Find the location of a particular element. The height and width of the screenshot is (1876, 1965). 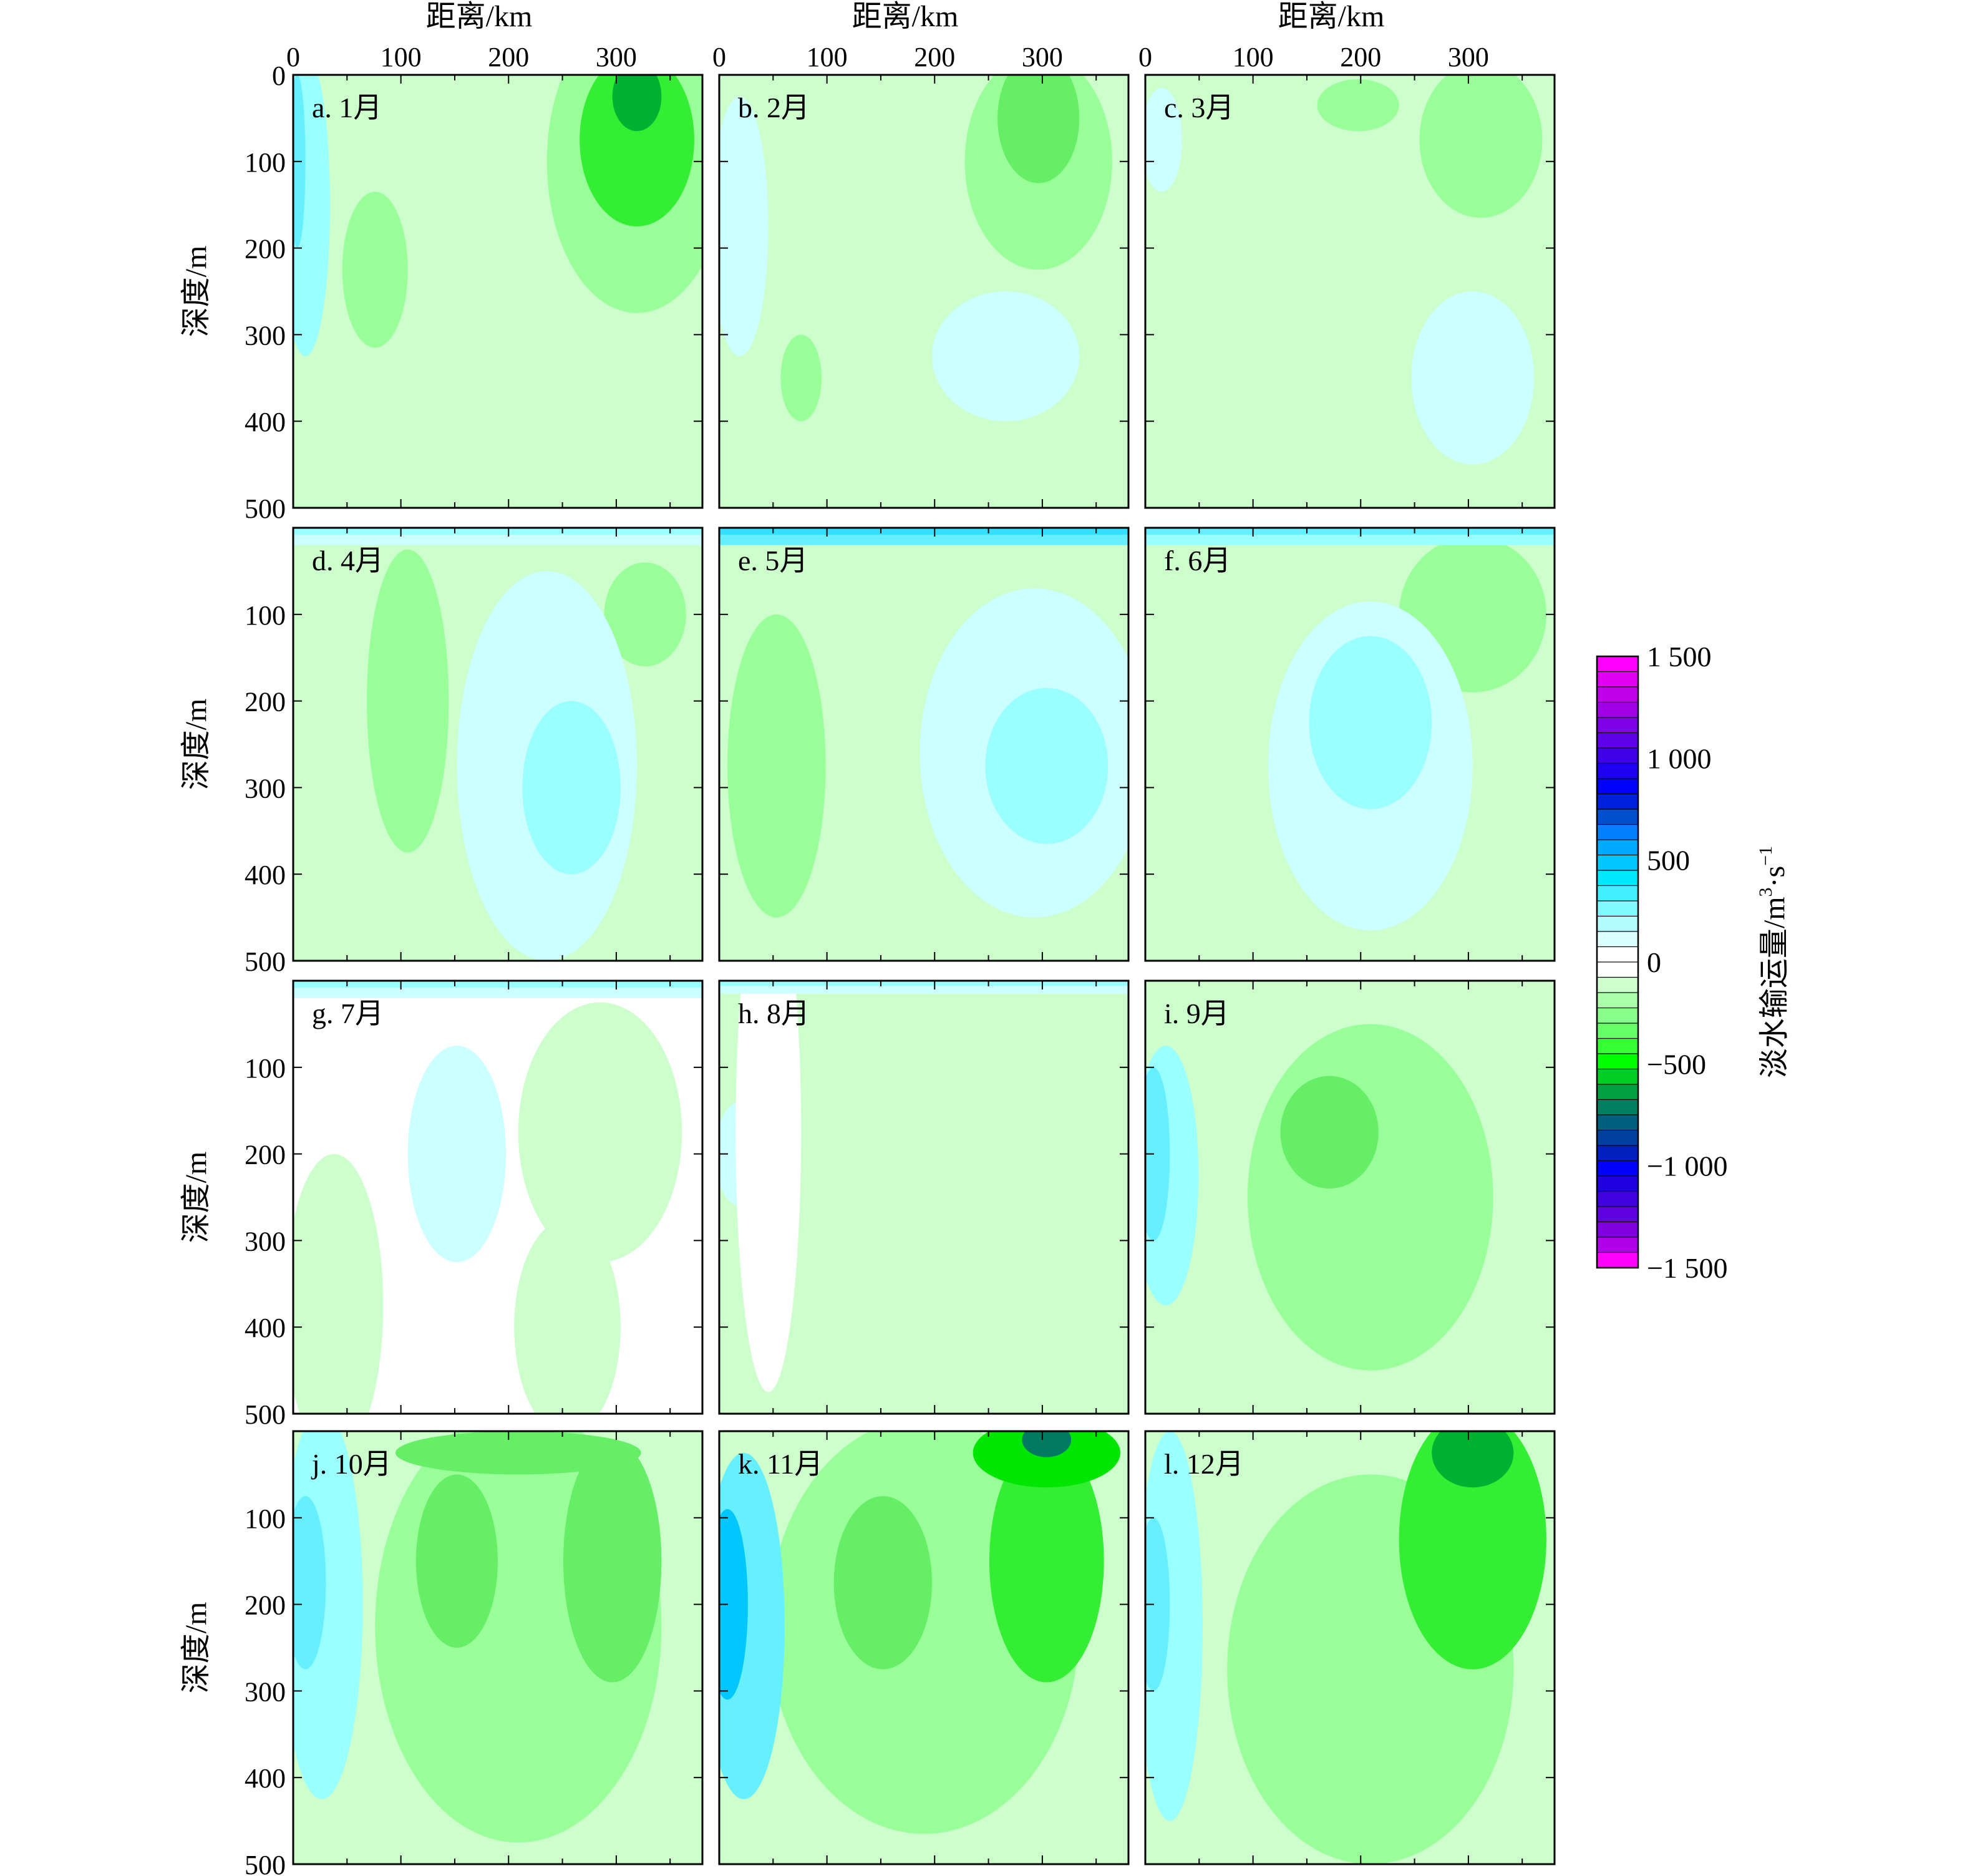

x-tick-label: 0 is located at coordinates (719, 57).